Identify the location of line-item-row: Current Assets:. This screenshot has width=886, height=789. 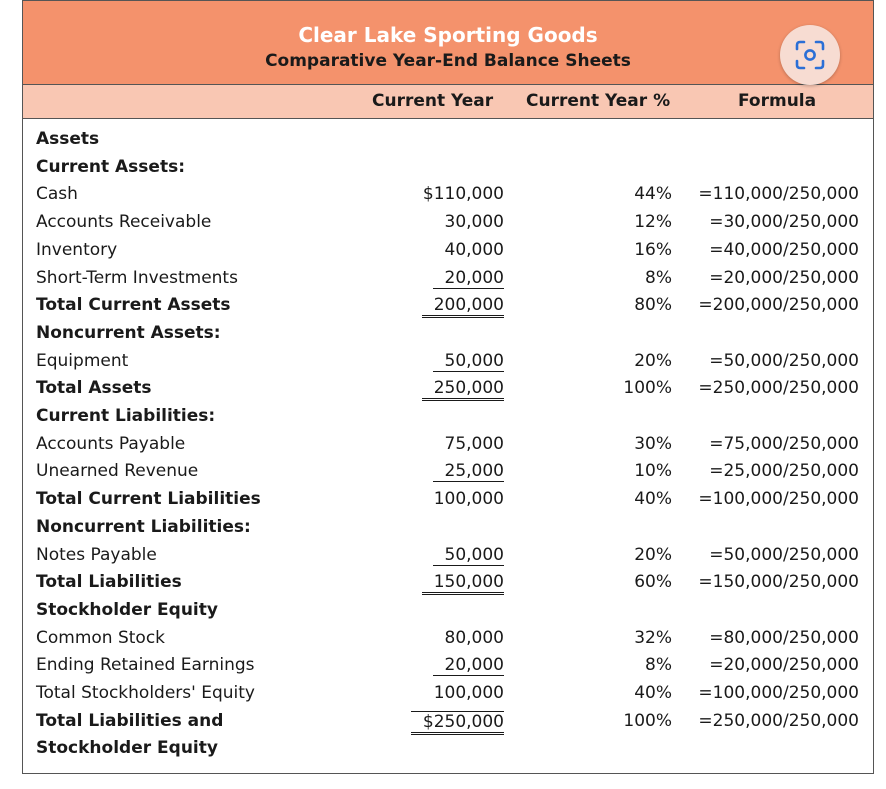
(448, 168).